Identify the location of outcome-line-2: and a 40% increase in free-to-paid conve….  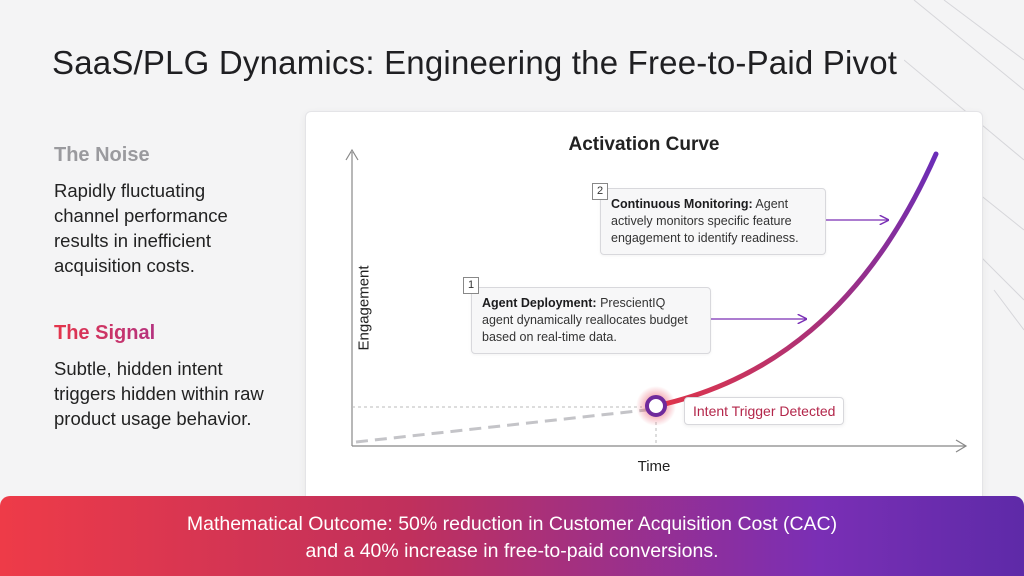
(512, 551).